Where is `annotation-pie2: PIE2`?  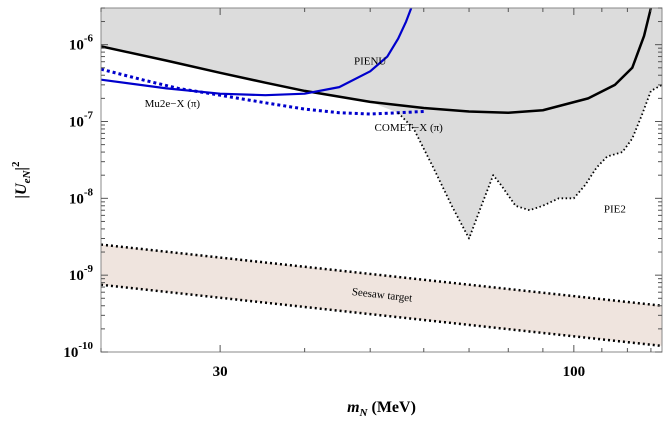 annotation-pie2: PIE2 is located at coordinates (615, 210).